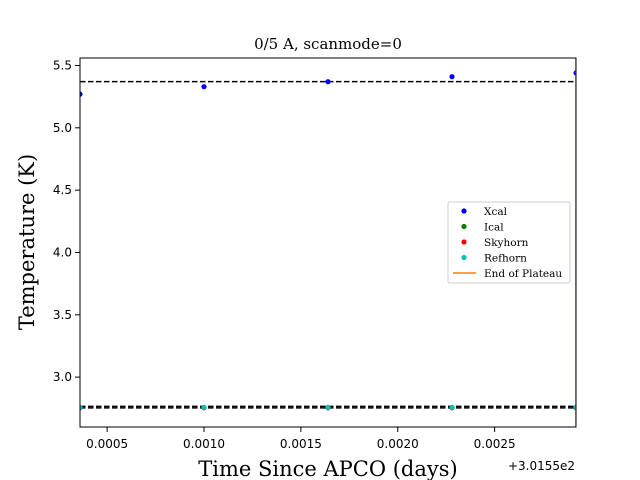 The image size is (640, 480). What do you see at coordinates (464, 257) in the screenshot?
I see `legend-swatch-refhorn` at bounding box center [464, 257].